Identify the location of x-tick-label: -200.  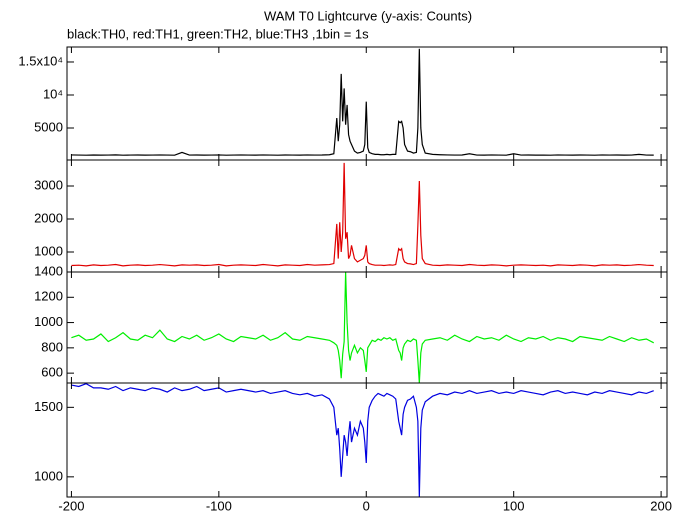
(71, 505).